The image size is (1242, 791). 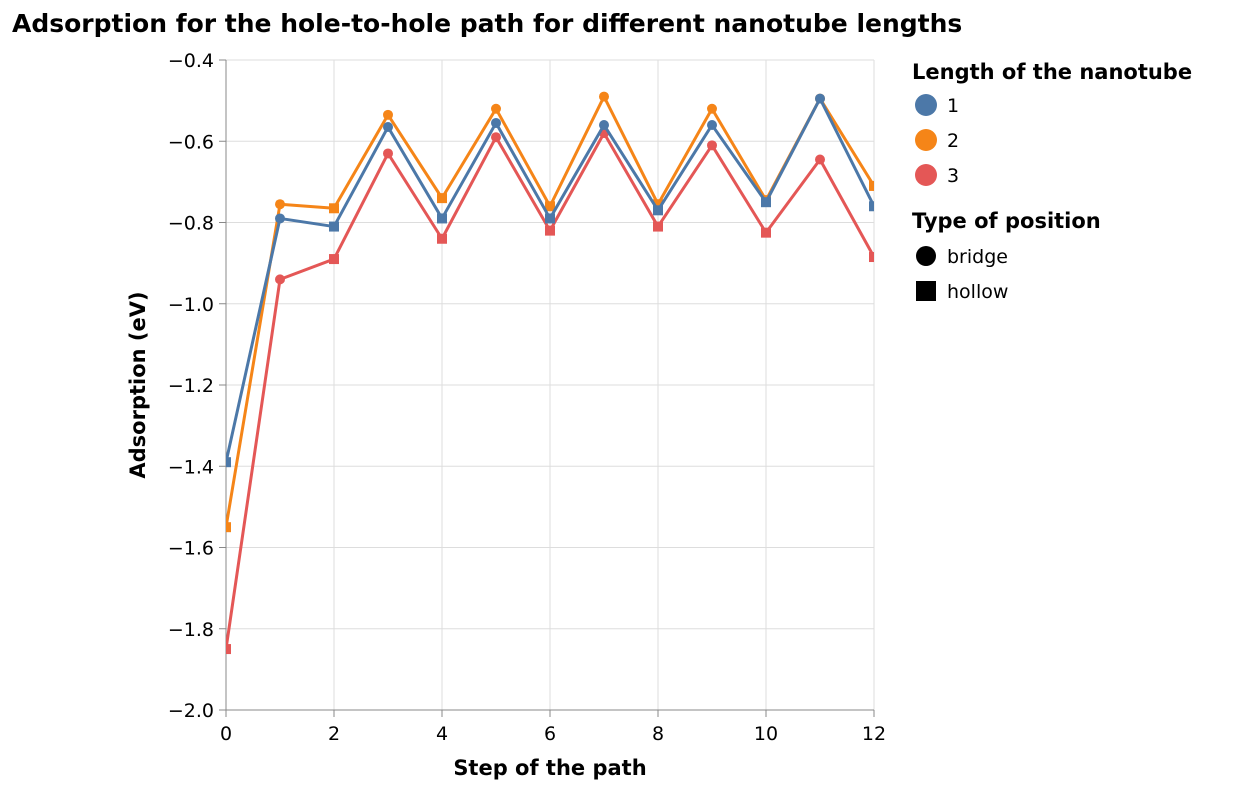 I want to click on legend-shape-swatch-hollow, so click(x=926, y=291).